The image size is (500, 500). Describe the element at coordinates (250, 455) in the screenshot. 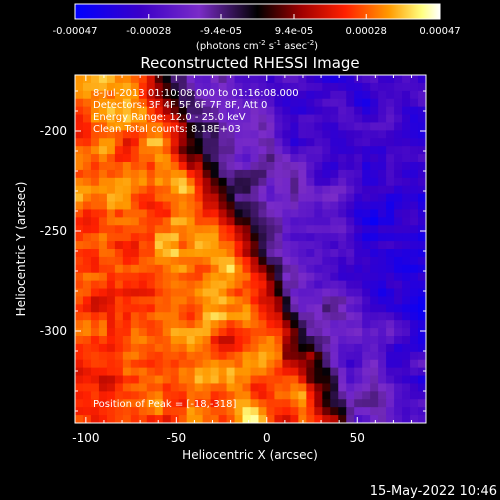

I see `x-axis-label: Heliocentric X (arcsec)` at that location.